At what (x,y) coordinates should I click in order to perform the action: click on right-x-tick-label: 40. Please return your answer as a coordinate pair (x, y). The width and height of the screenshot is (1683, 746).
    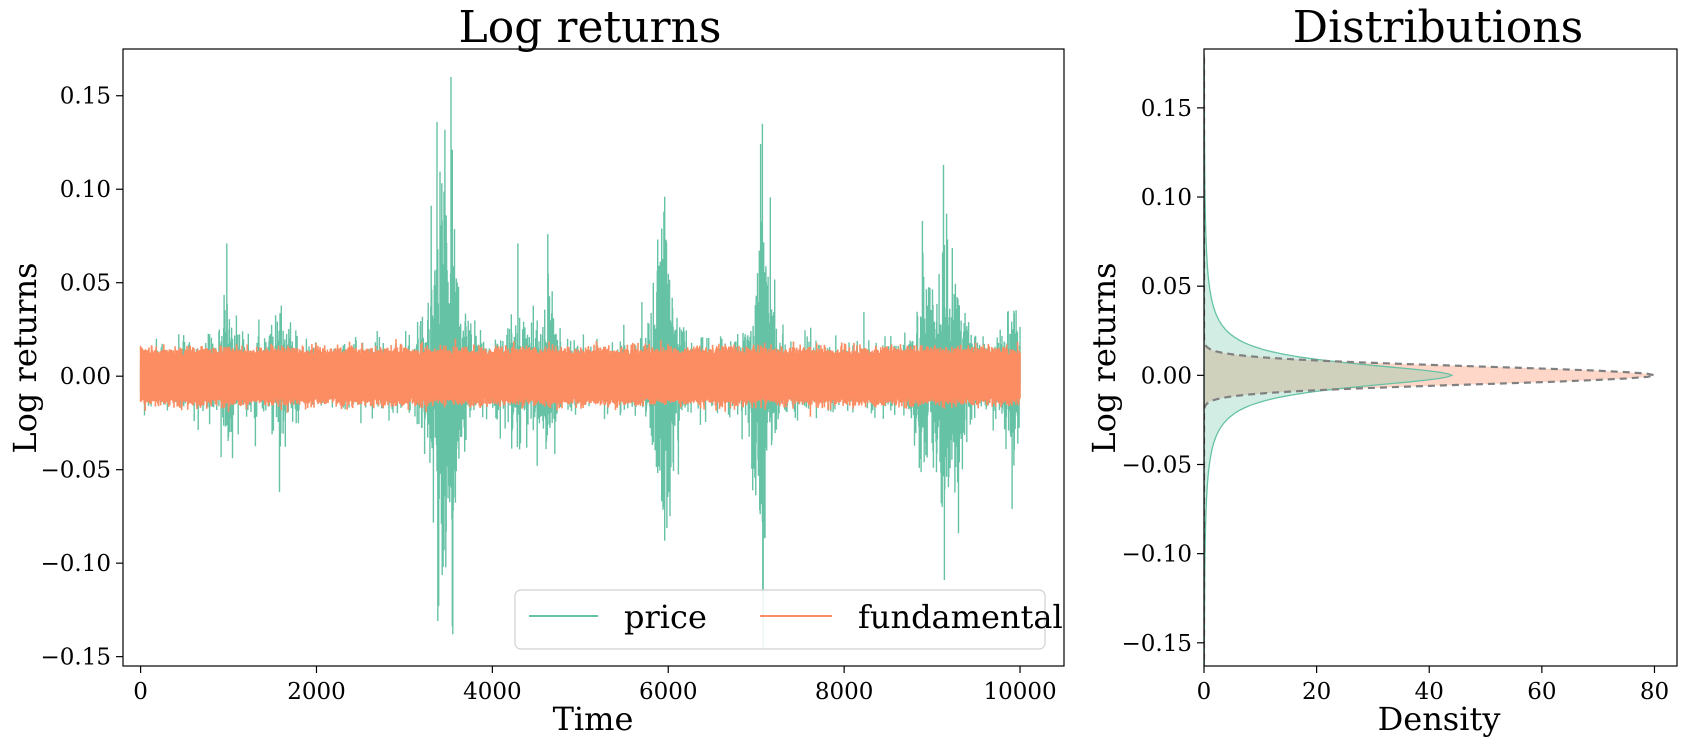
    Looking at the image, I should click on (1429, 692).